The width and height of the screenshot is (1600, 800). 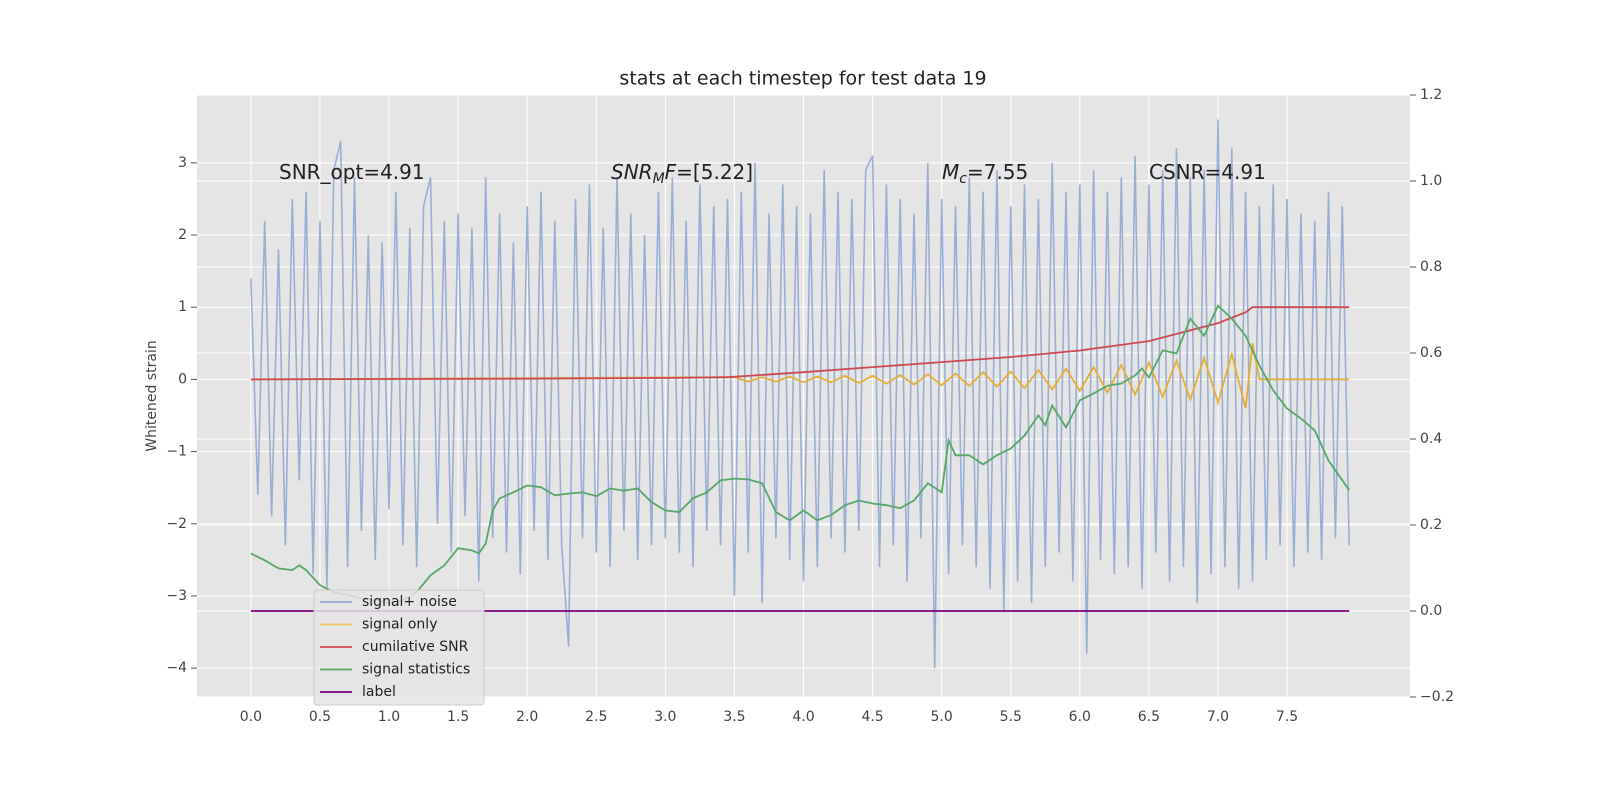 I want to click on y-tick-label: 2, so click(x=182, y=235).